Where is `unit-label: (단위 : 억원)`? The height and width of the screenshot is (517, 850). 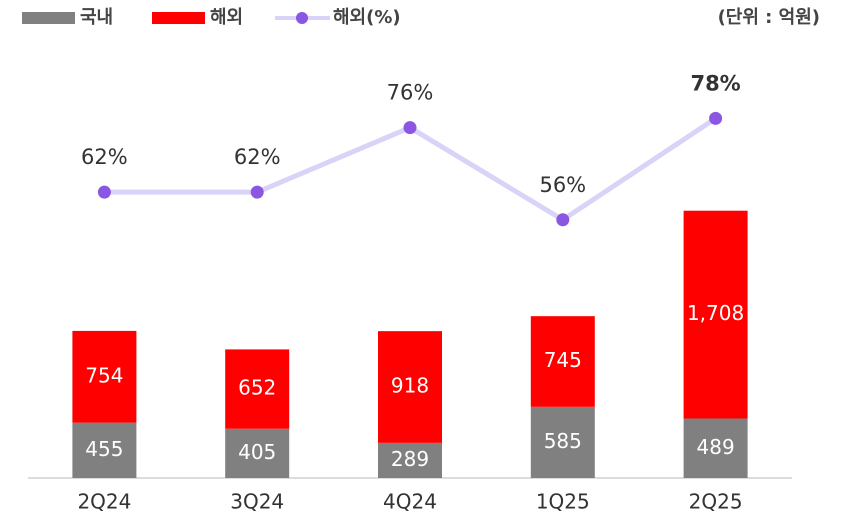
unit-label: (단위 : 억원) is located at coordinates (769, 17).